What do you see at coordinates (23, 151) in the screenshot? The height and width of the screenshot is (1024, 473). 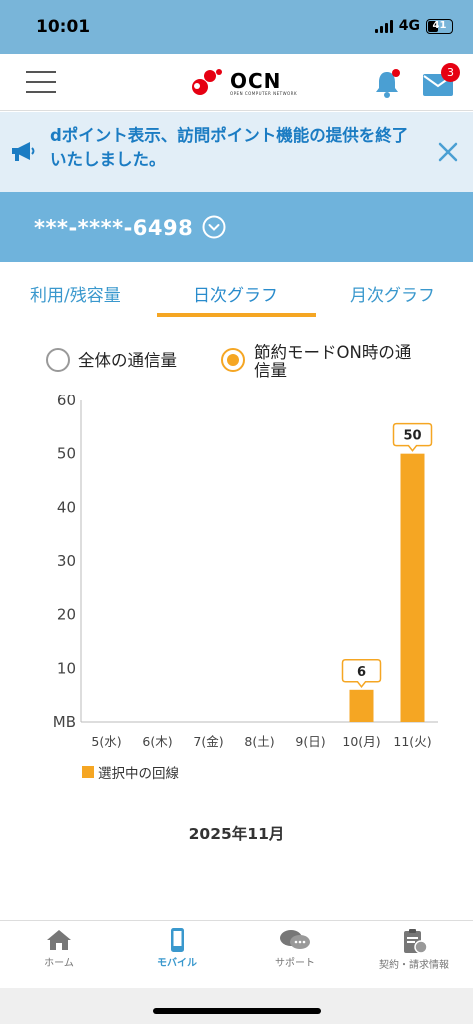 I see `megaphone-icon` at bounding box center [23, 151].